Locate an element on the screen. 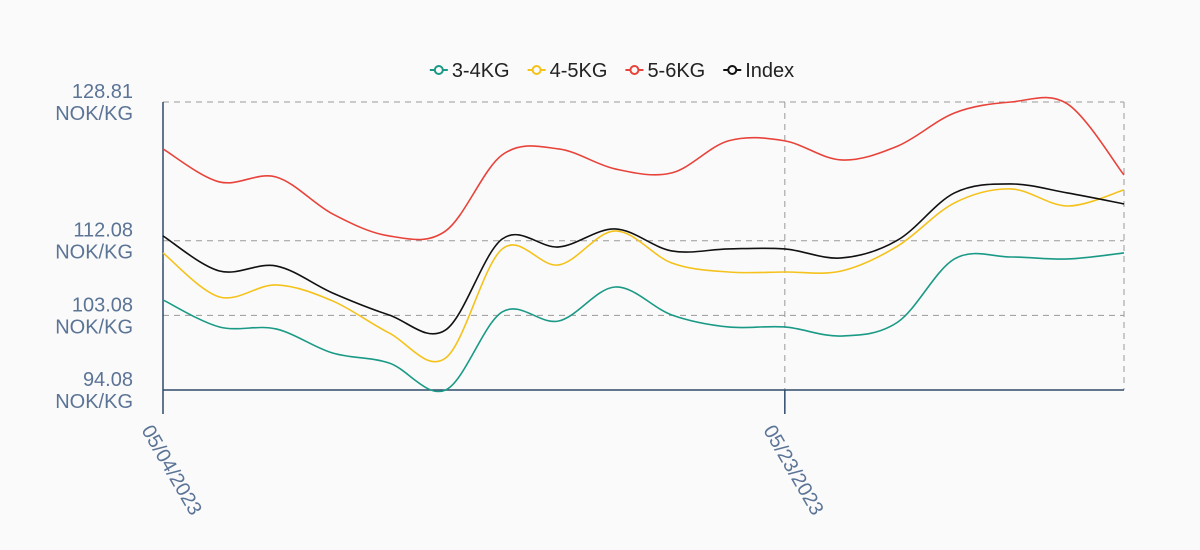 The height and width of the screenshot is (550, 1200). x-tick-label: 05/04/2023 is located at coordinates (171, 471).